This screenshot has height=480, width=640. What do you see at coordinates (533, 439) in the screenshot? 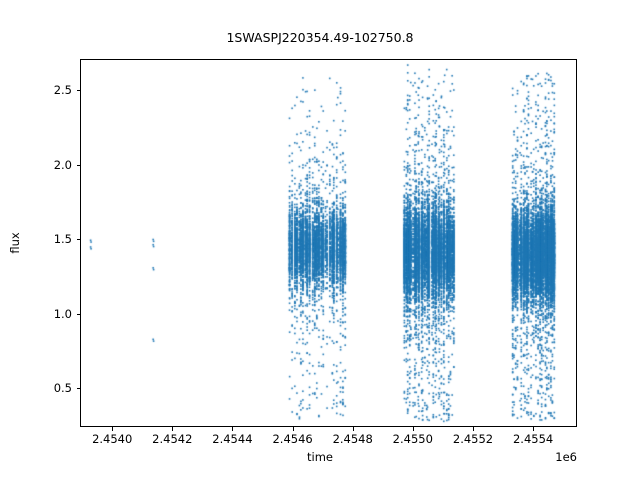
I see `x-tick-label: 2.4554` at bounding box center [533, 439].